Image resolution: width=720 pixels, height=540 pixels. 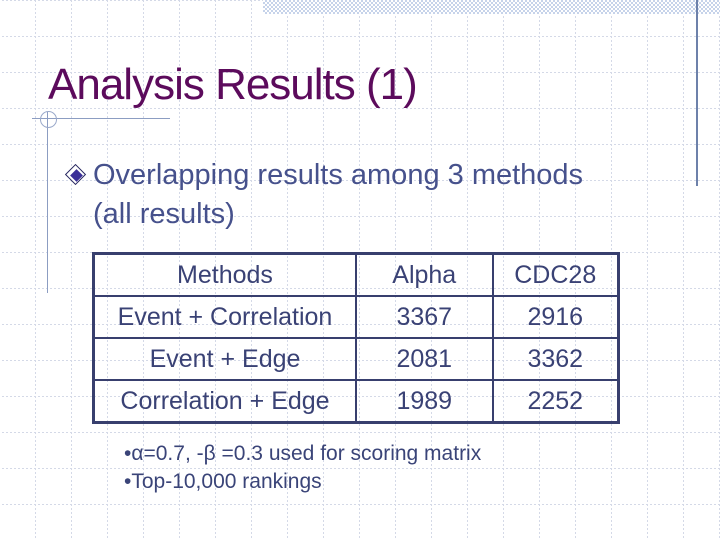 I want to click on cell-cdc28: 2252, so click(x=555, y=401).